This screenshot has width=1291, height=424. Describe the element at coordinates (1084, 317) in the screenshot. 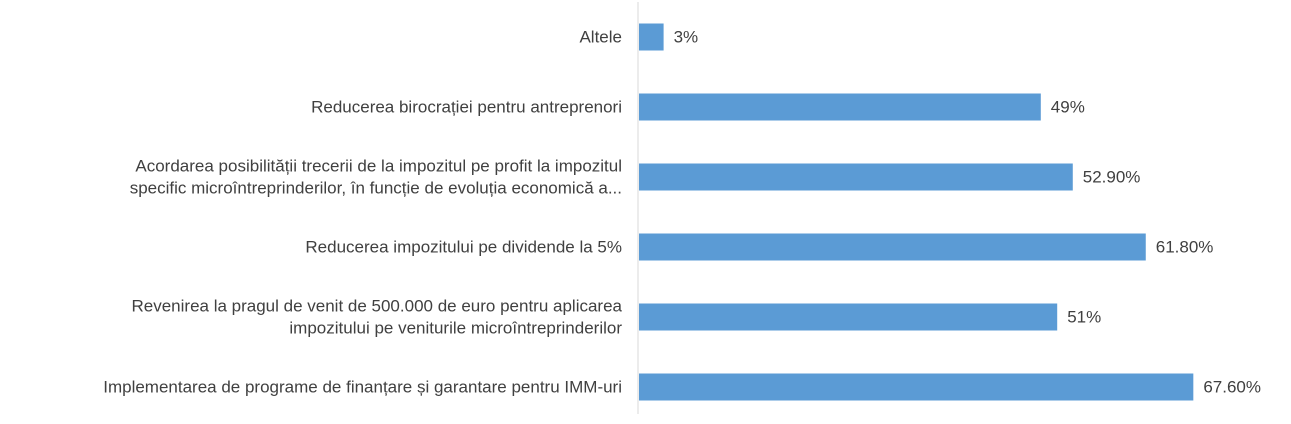

I see `data-label-4: 51%` at that location.